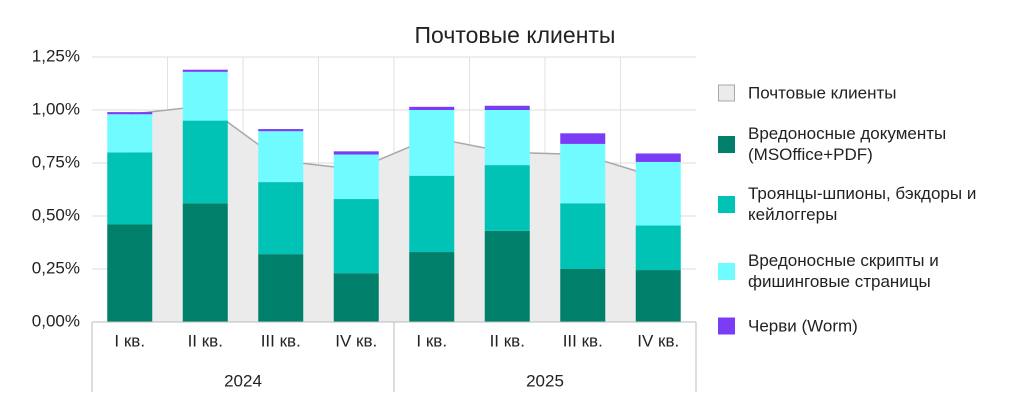  What do you see at coordinates (545, 380) in the screenshot?
I see `group-label: 2025` at bounding box center [545, 380].